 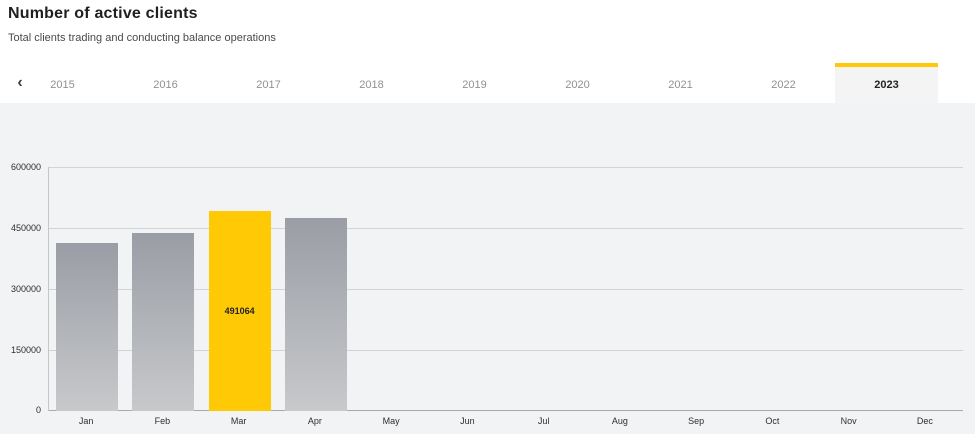 I want to click on x-axis-line, so click(x=506, y=410).